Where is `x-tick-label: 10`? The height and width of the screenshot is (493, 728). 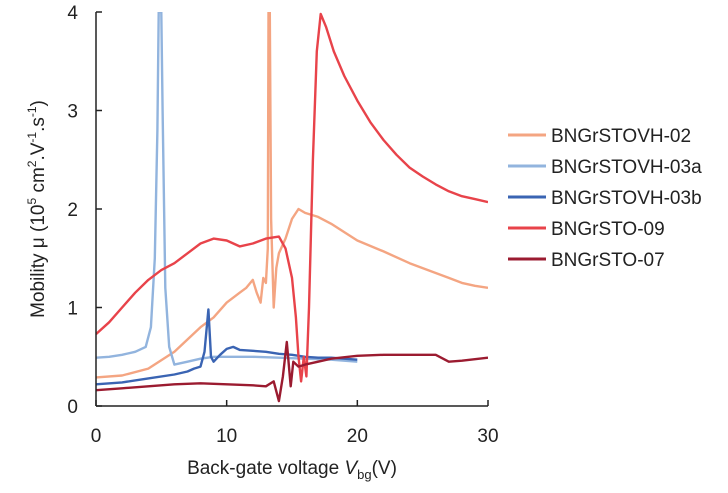
x-tick-label: 10 is located at coordinates (226, 436).